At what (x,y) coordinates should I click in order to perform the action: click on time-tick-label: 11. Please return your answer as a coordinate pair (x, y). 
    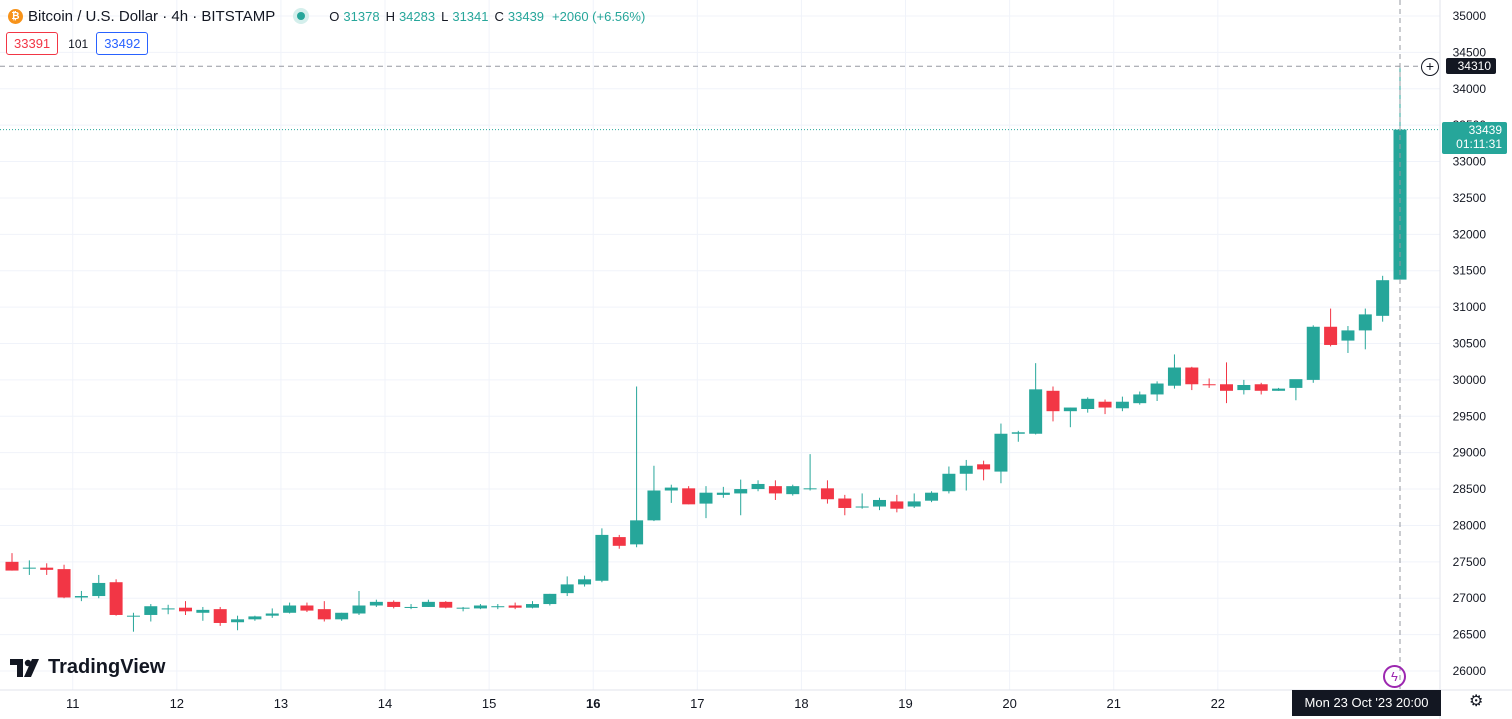
    Looking at the image, I should click on (73, 703).